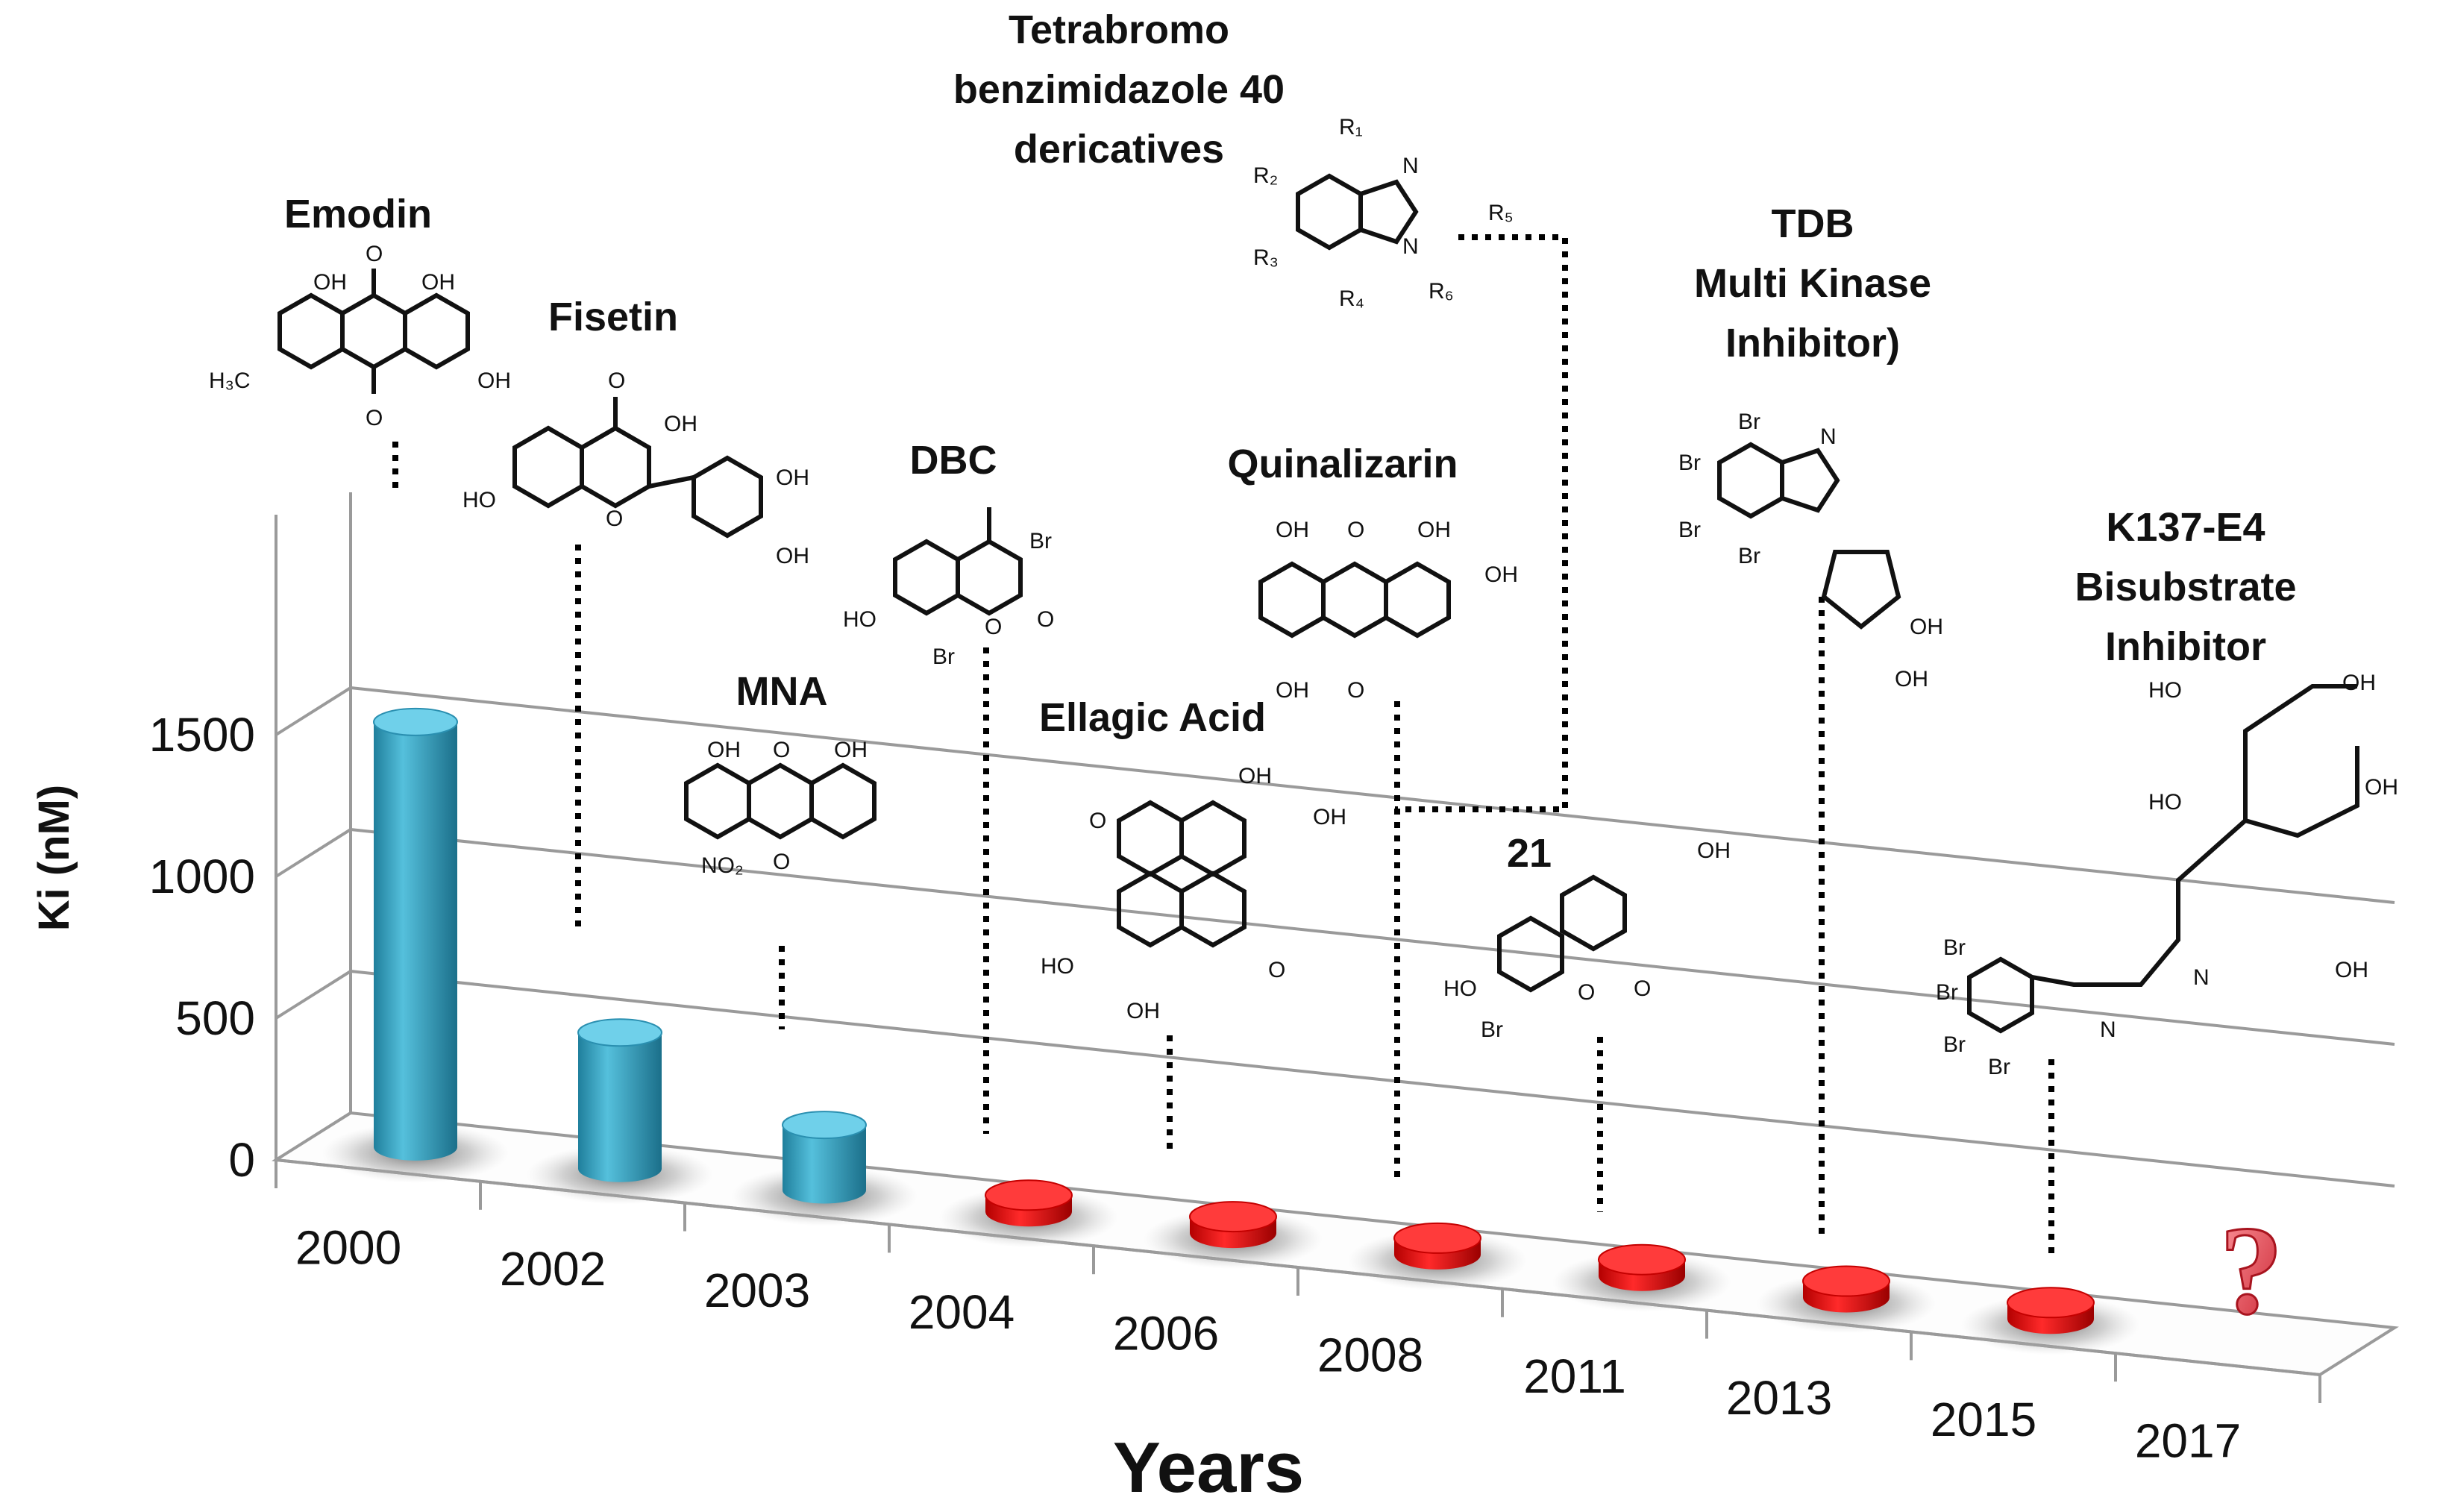 The image size is (2446, 1512). Describe the element at coordinates (202, 735) in the screenshot. I see `y-tick-label: 1500` at that location.